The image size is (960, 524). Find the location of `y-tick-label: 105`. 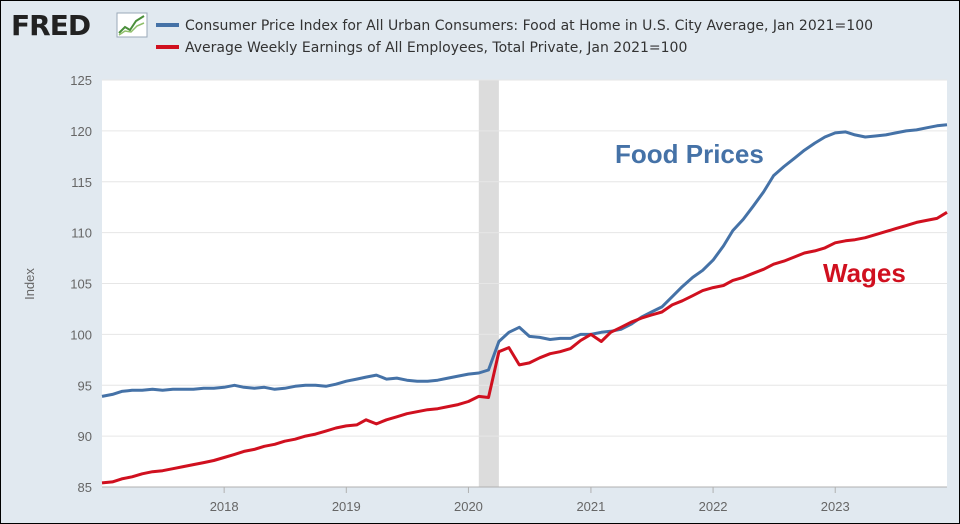

y-tick-label: 105 is located at coordinates (81, 284).